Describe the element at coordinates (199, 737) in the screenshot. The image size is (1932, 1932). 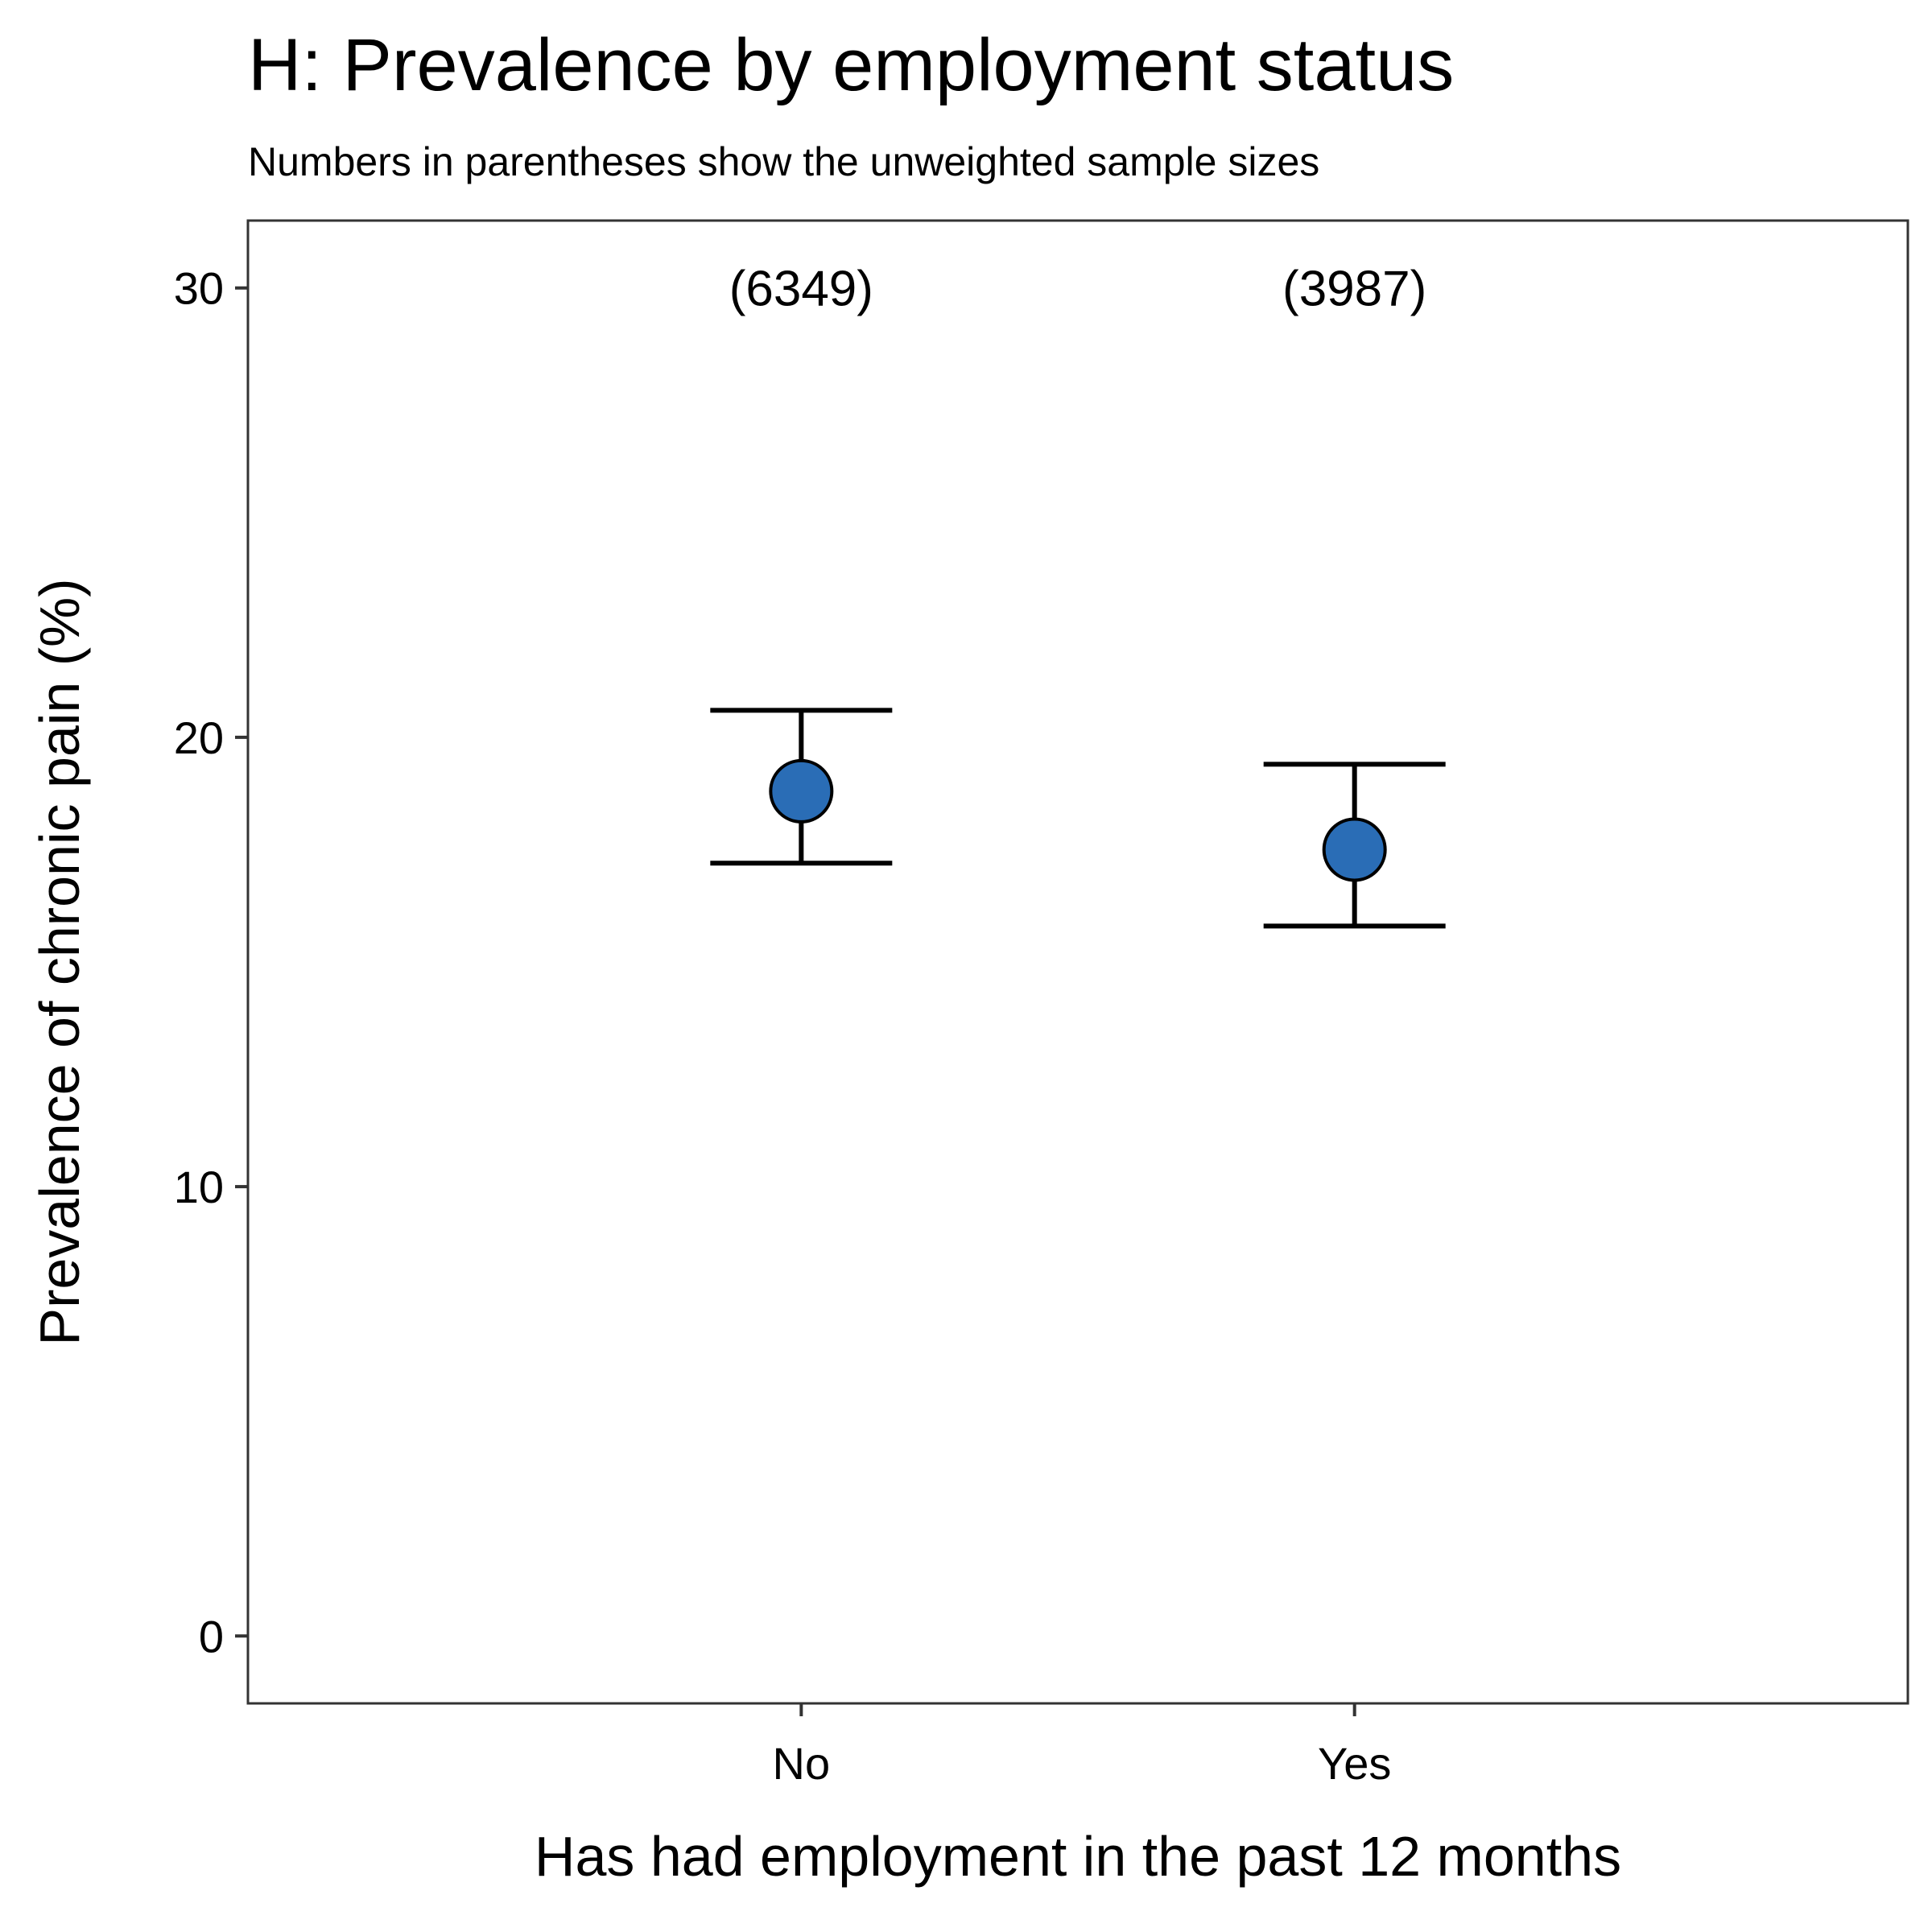
I see `y-tick-label: 20` at that location.